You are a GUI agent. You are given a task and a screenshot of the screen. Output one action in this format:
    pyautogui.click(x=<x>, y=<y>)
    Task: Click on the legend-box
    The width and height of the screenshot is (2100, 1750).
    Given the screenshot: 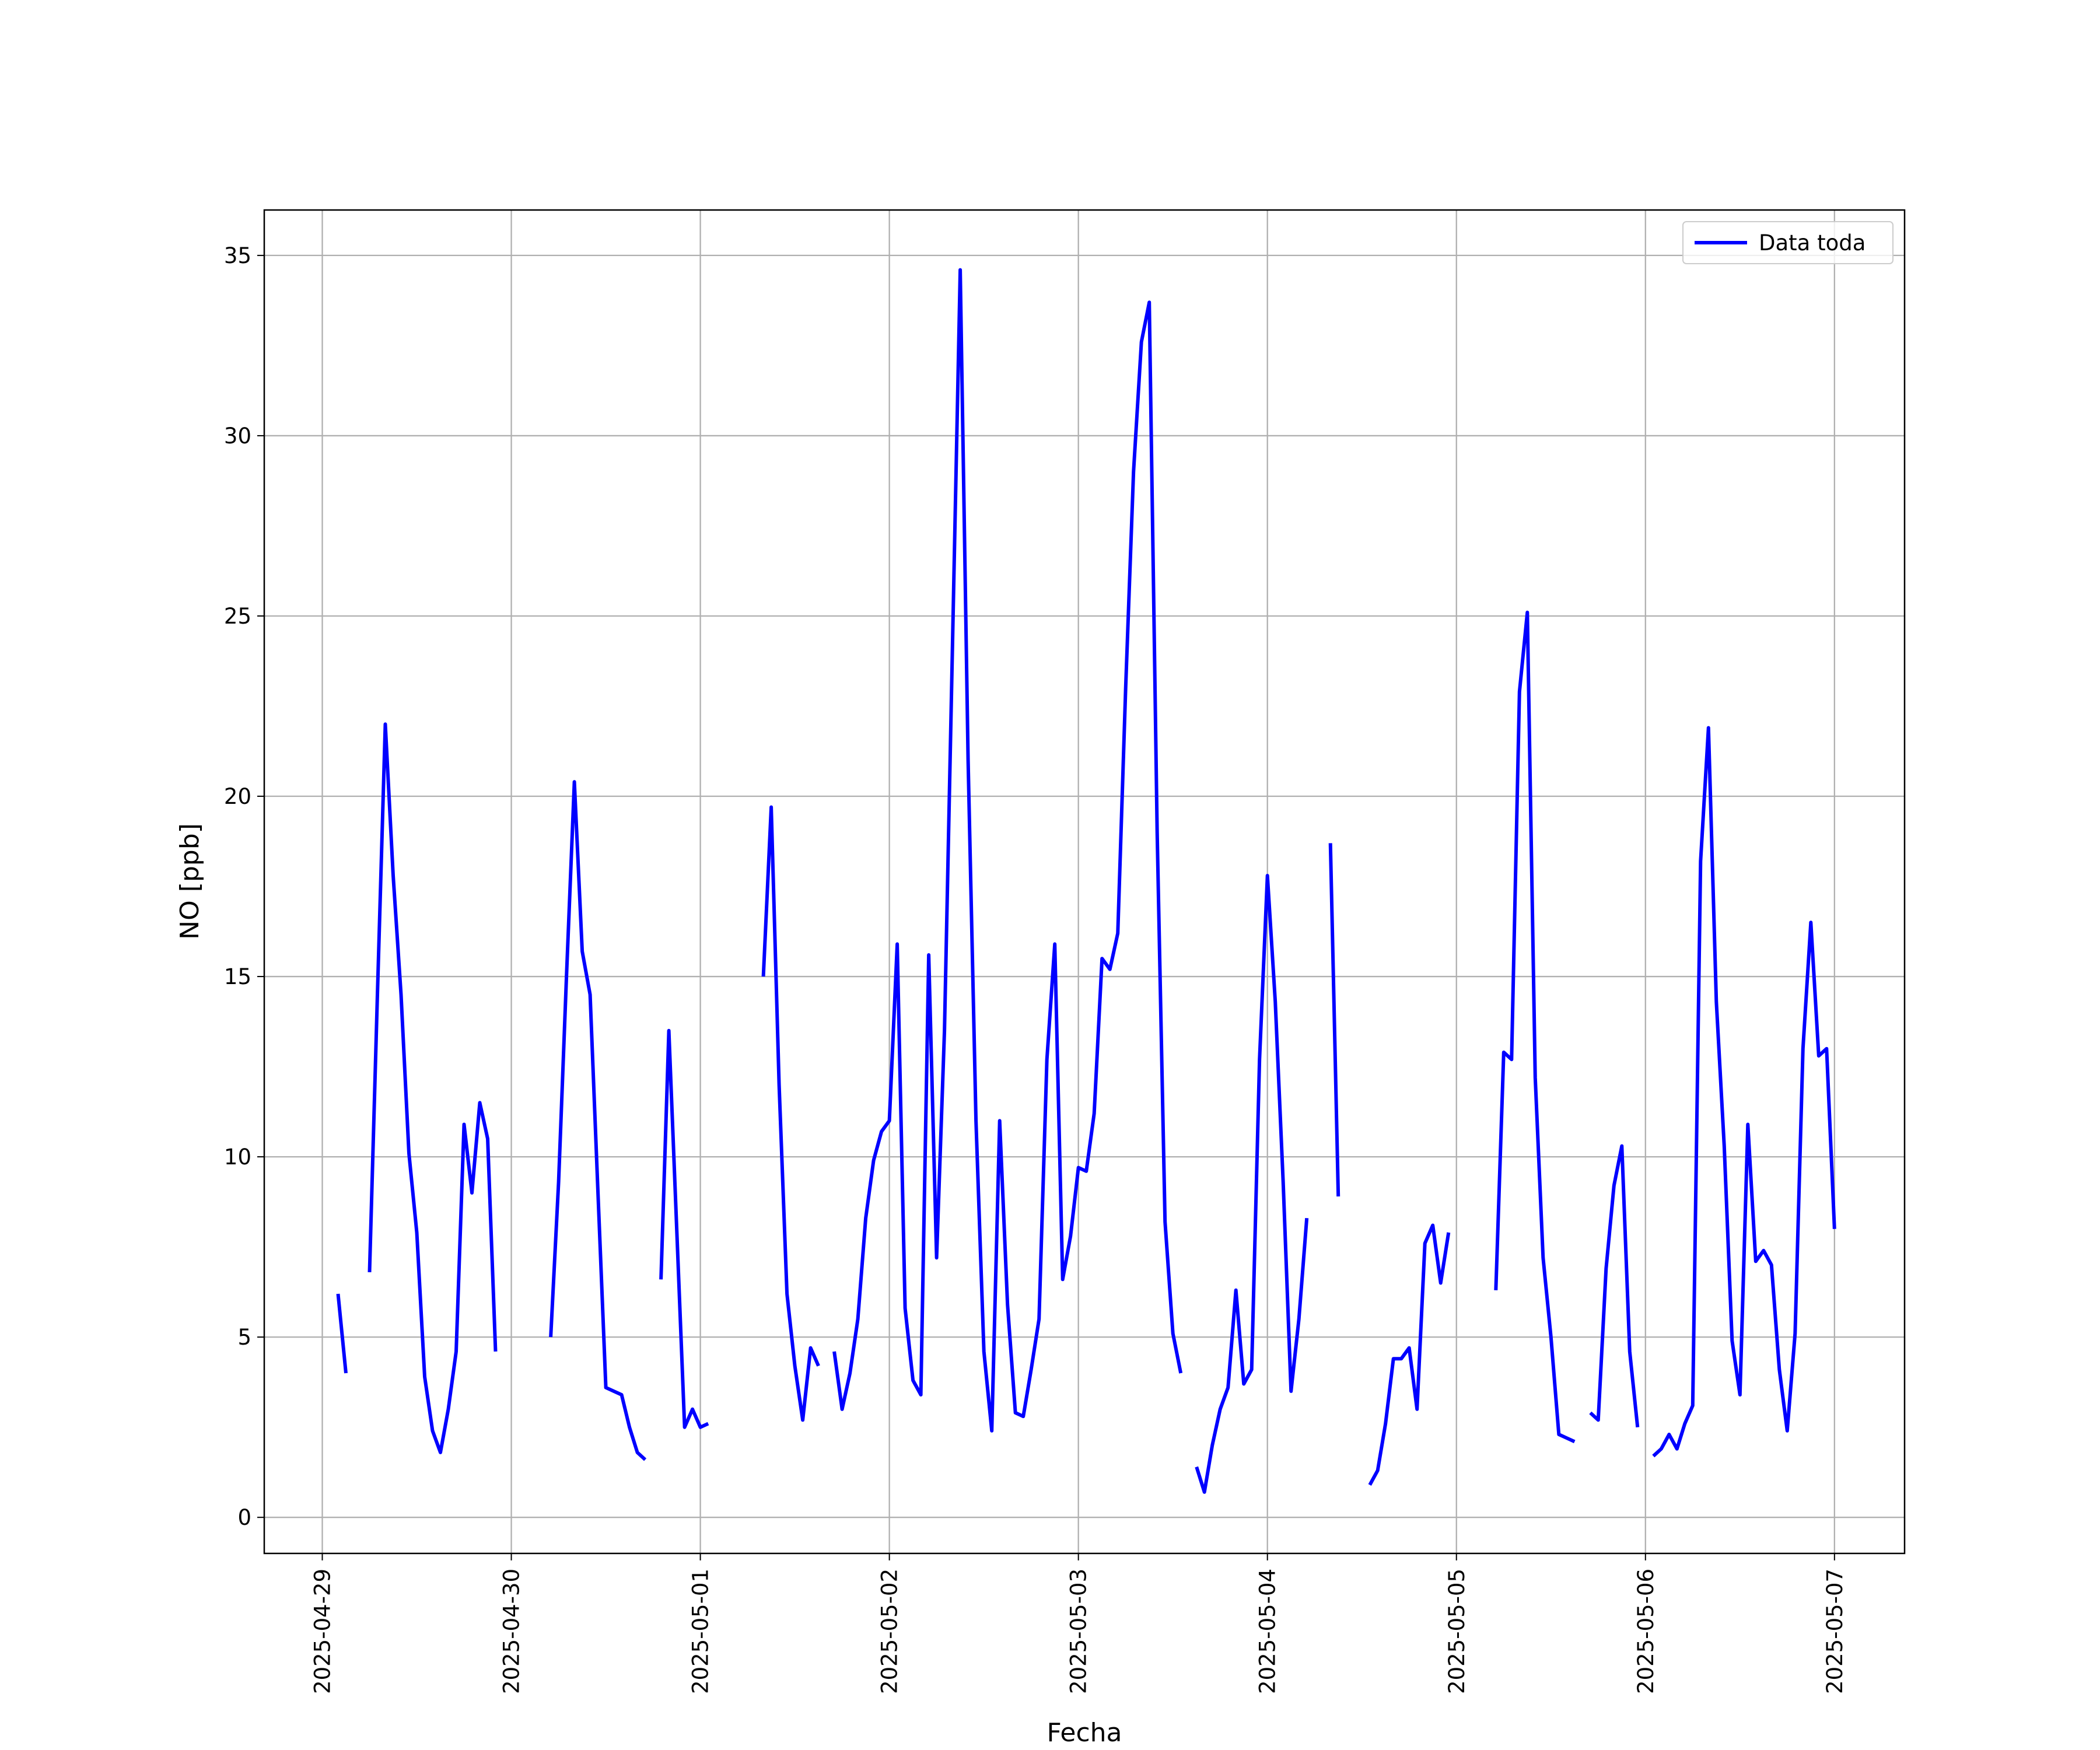 What is the action you would take?
    pyautogui.click(x=1788, y=242)
    